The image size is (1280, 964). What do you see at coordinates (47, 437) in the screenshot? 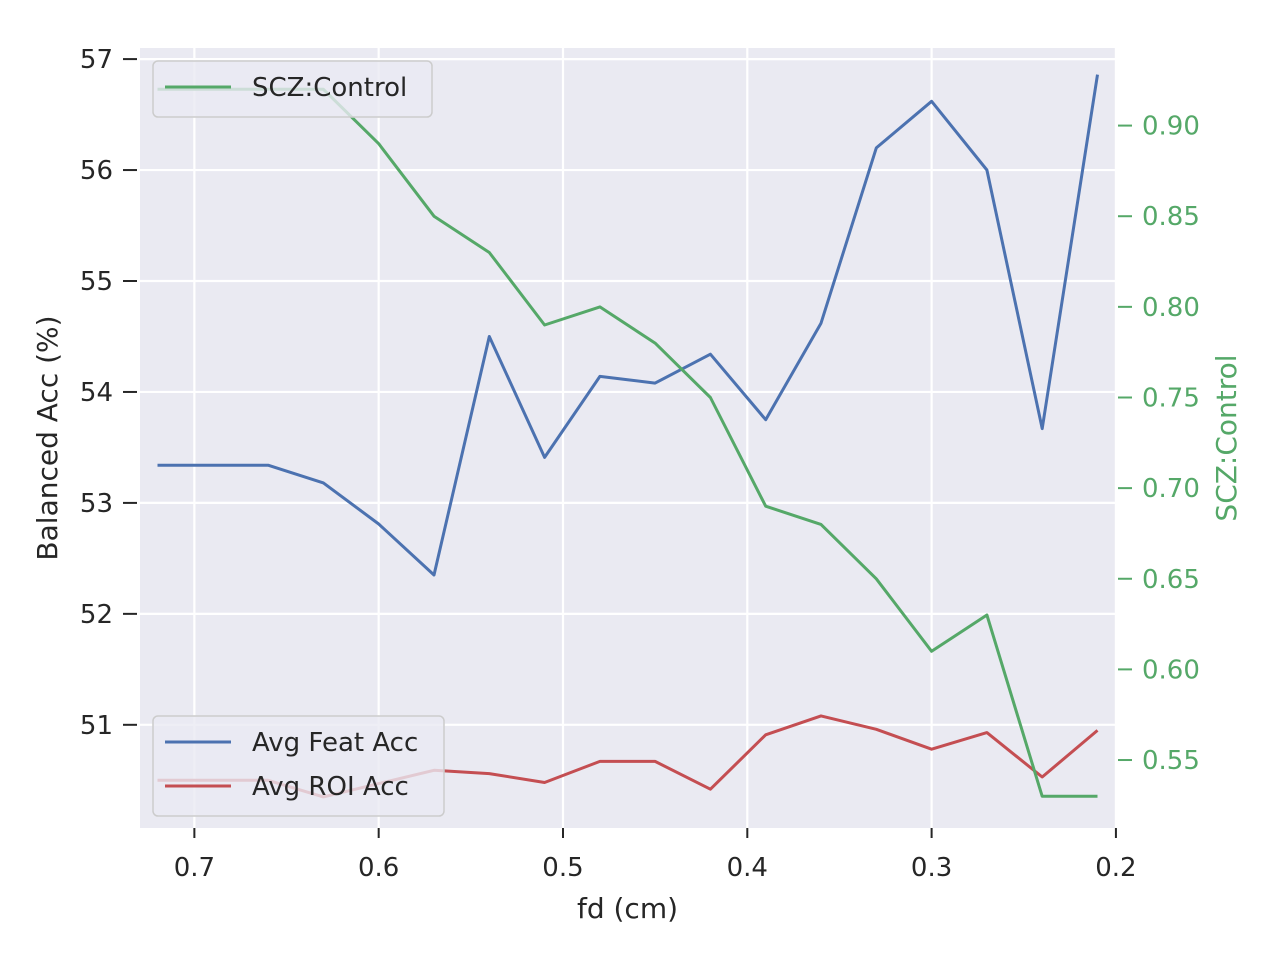
I see `y-axis-left-label: Balanced Acc (%)` at bounding box center [47, 437].